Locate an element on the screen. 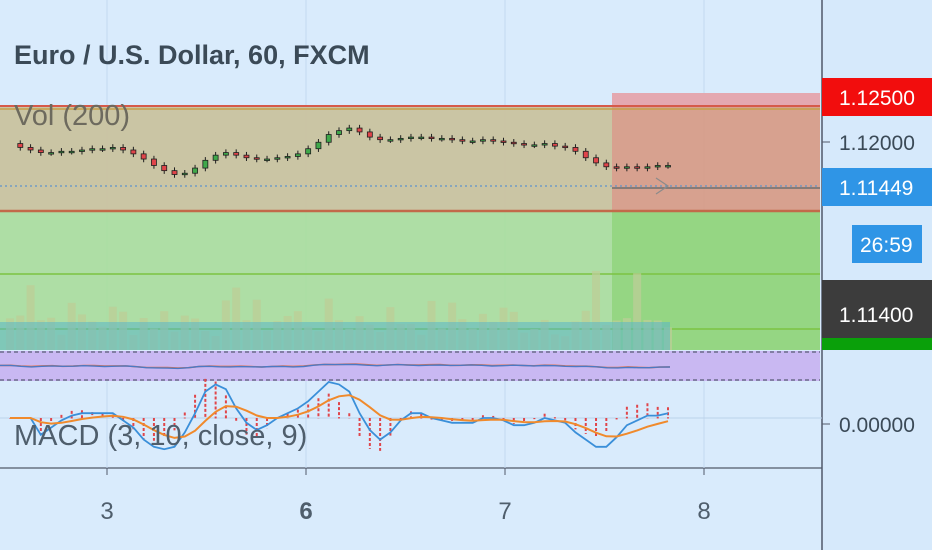 This screenshot has width=932, height=550. macd-indicator-label: MACD (3, 10, close, 9) is located at coordinates (161, 436).